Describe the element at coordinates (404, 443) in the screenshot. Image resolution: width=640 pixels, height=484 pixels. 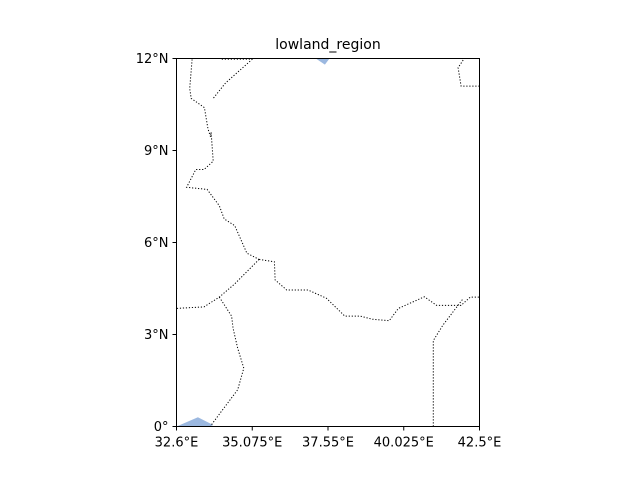
I see `x-tick-label: 40.025°E` at that location.